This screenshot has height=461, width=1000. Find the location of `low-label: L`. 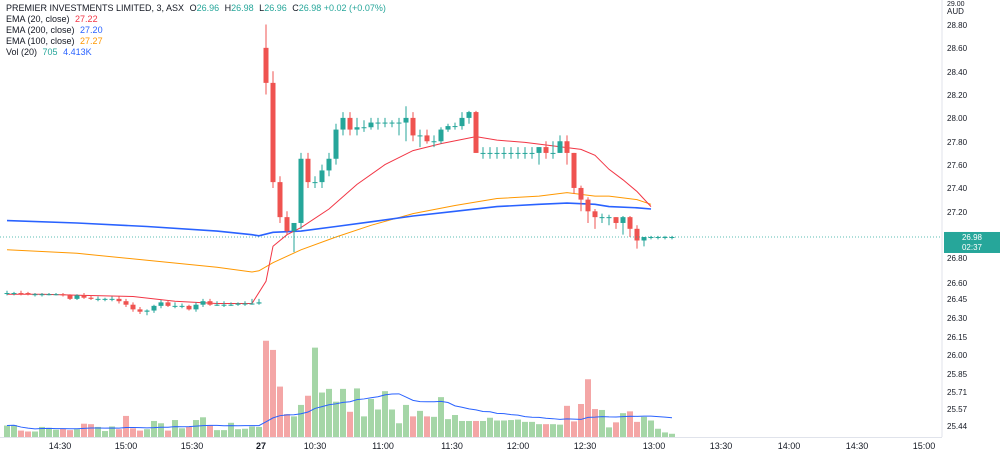

low-label: L is located at coordinates (262, 8).